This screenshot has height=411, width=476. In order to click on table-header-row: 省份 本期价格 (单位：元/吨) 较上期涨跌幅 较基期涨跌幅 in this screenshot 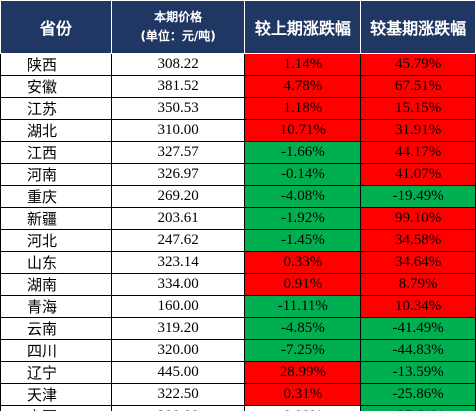, I will do `click(238, 27)`.